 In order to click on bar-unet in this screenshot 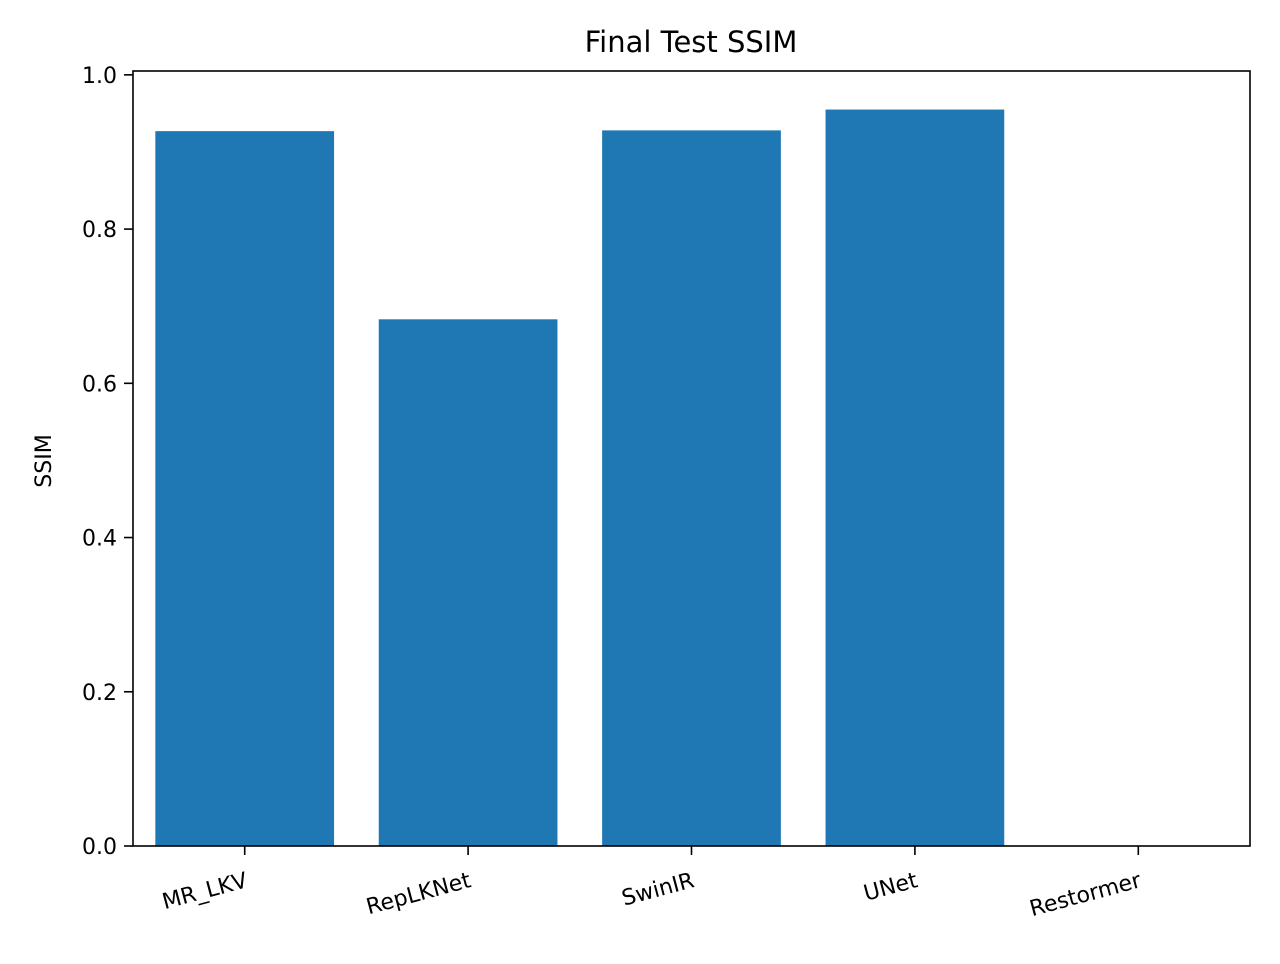, I will do `click(915, 478)`.